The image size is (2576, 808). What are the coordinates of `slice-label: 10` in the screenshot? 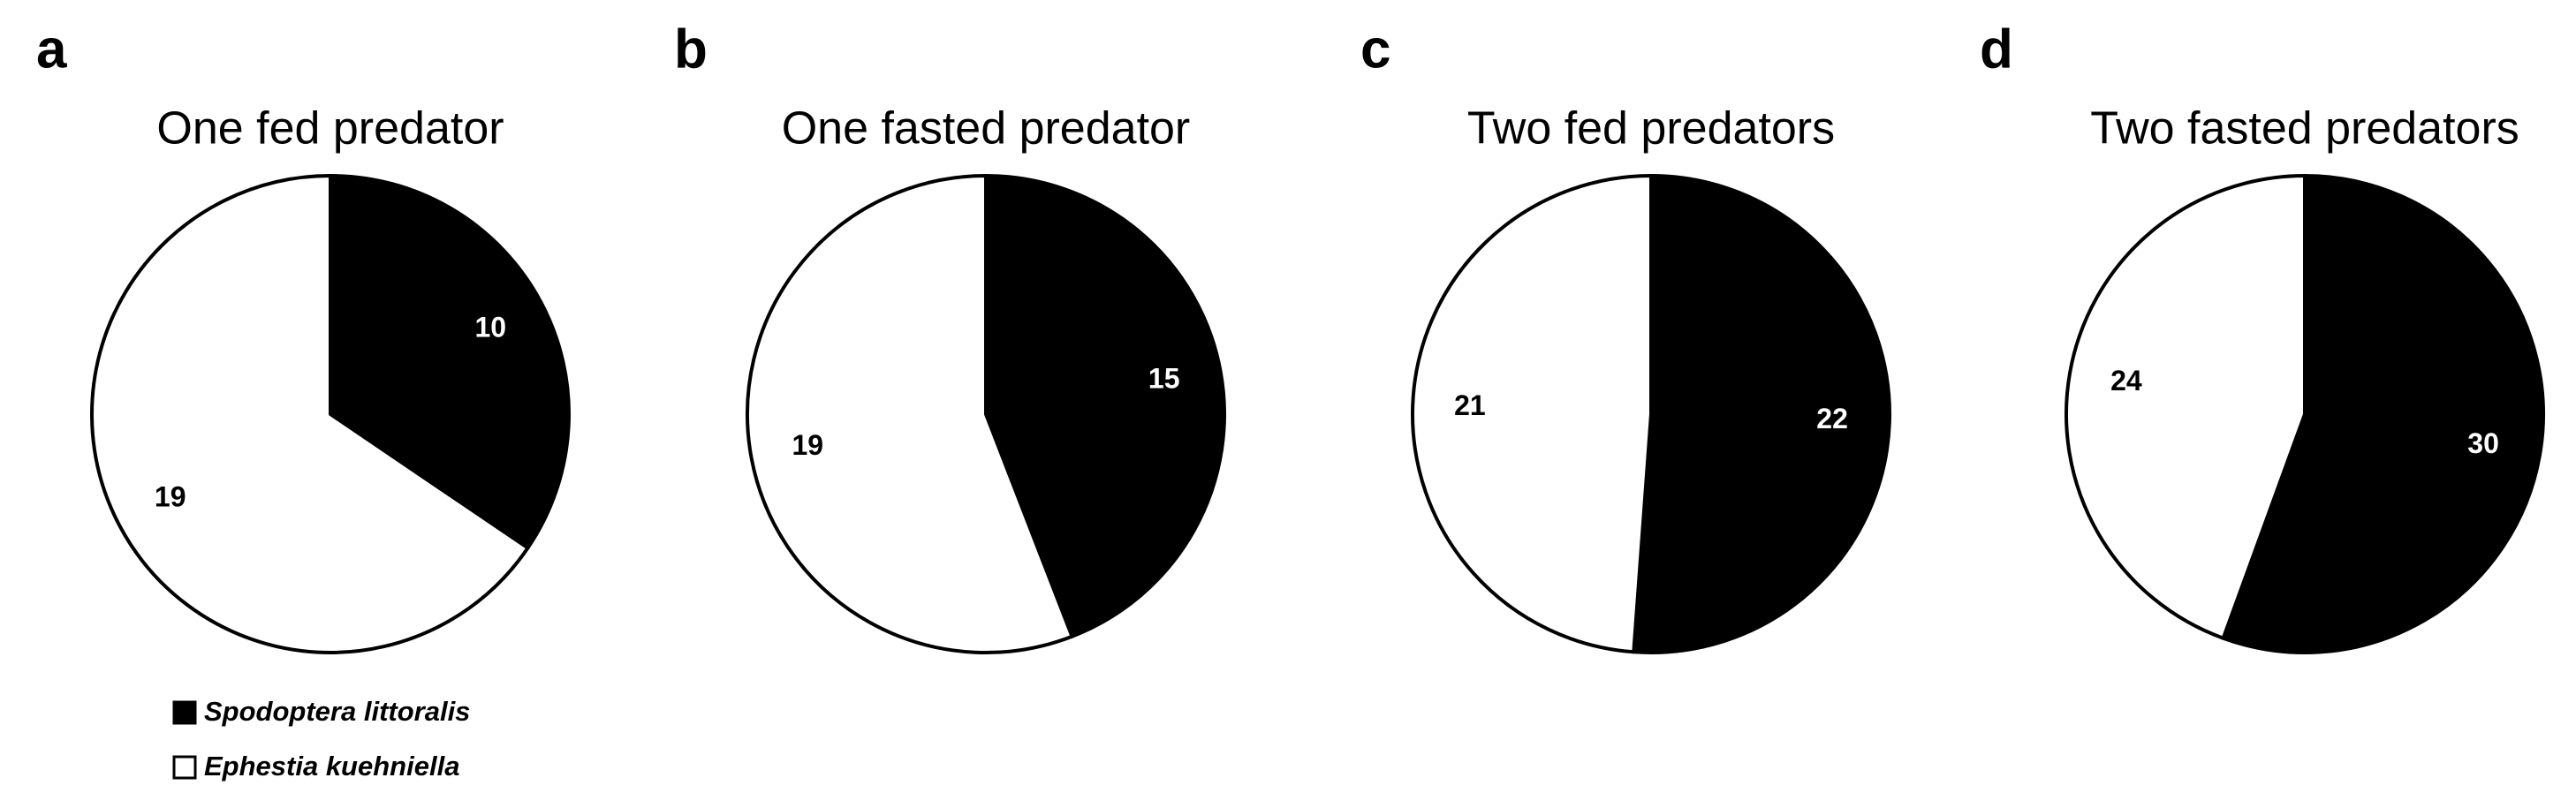 It's located at (490, 327).